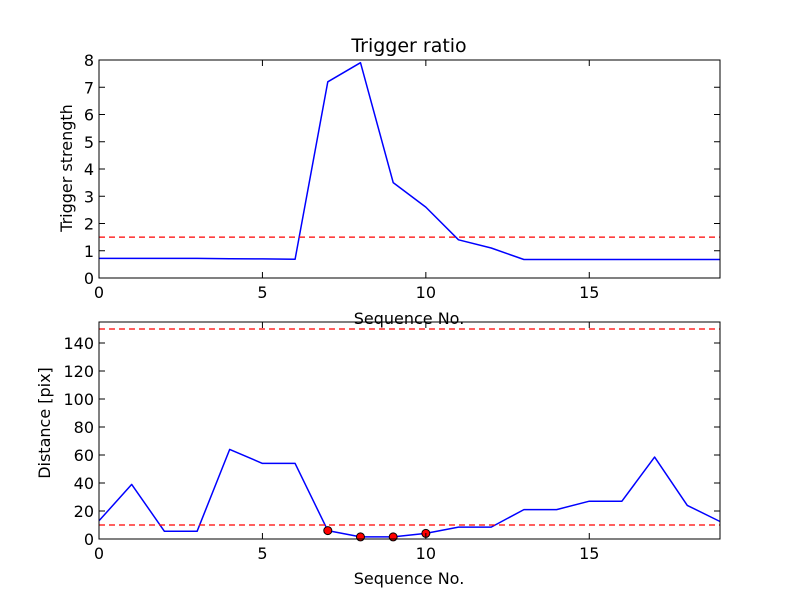  What do you see at coordinates (262, 292) in the screenshot?
I see `chart-top-xtick-label-1: 5` at bounding box center [262, 292].